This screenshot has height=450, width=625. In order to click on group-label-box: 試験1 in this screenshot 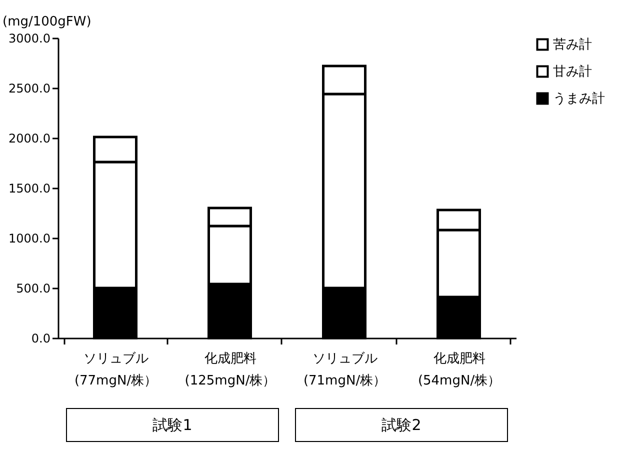, I will do `click(172, 425)`.